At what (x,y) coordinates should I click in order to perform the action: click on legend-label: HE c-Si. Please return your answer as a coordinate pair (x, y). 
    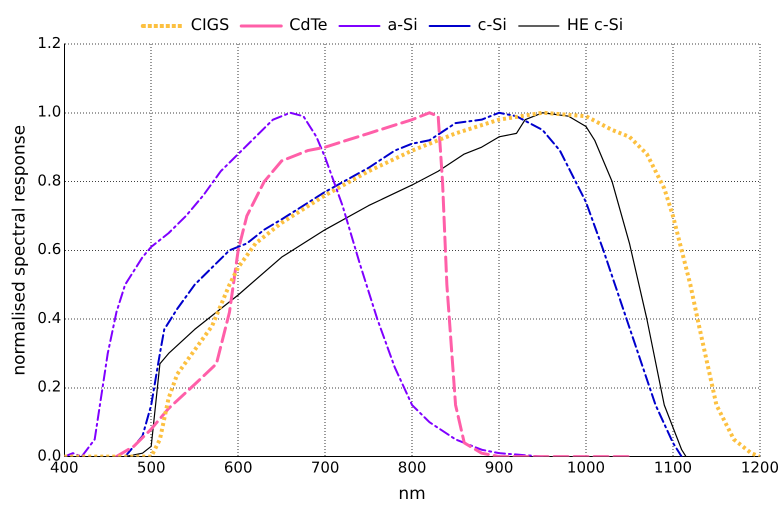
    Looking at the image, I should click on (595, 24).